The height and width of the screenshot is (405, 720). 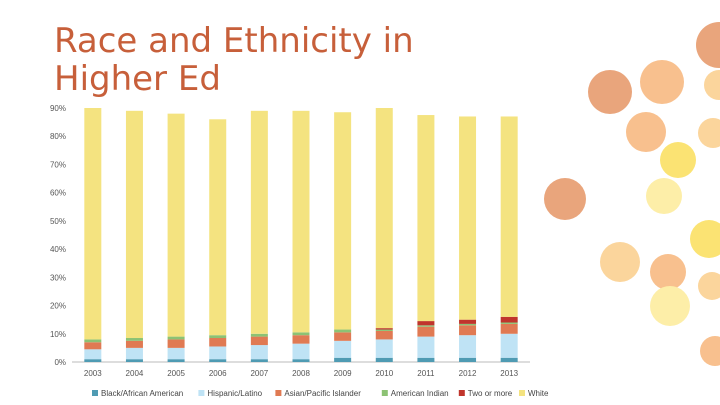 I want to click on y-tick-label: 10%, so click(x=58, y=334).